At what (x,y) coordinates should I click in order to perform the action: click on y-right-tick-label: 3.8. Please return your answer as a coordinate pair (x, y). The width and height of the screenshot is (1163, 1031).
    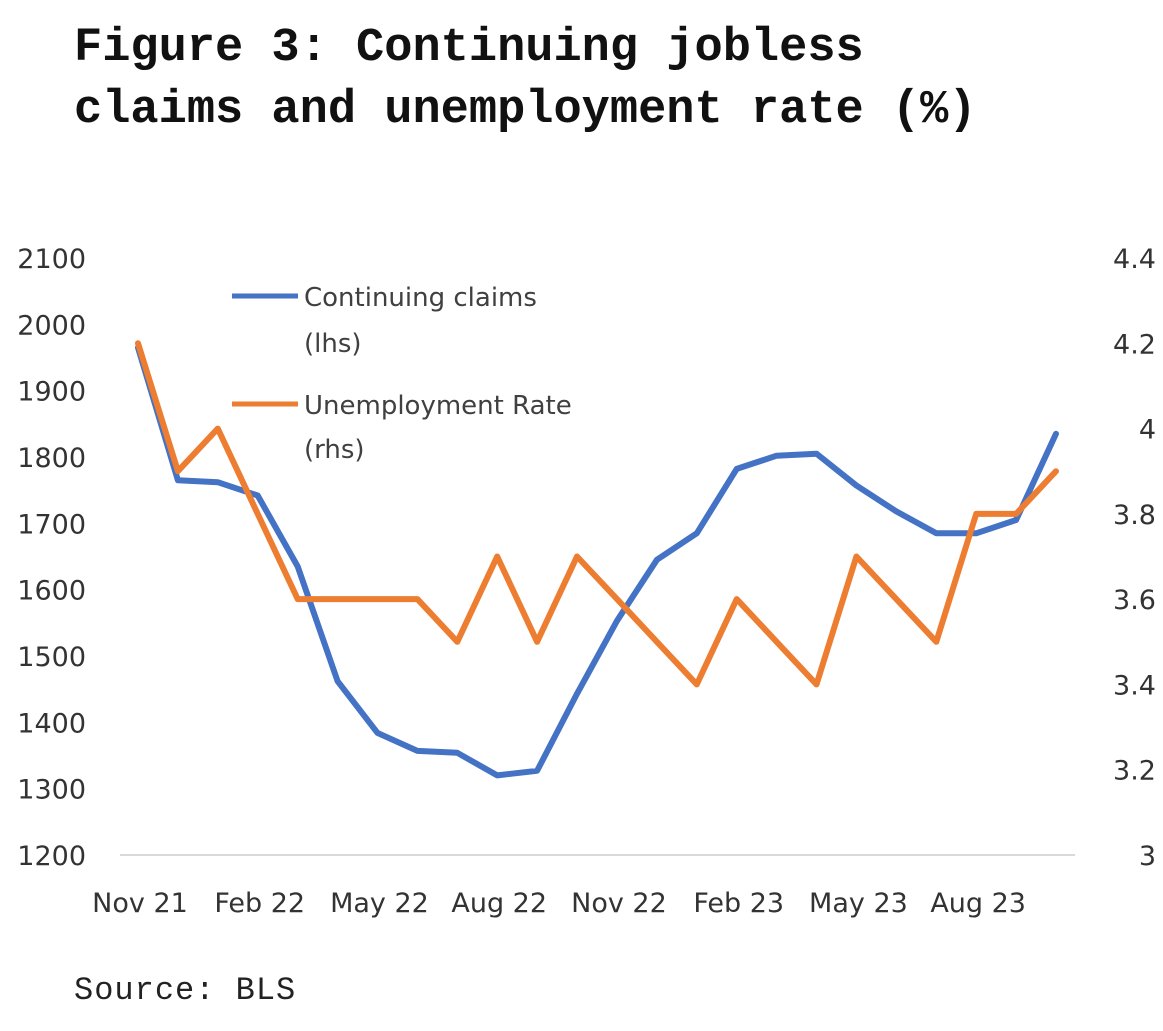
    Looking at the image, I should click on (1134, 515).